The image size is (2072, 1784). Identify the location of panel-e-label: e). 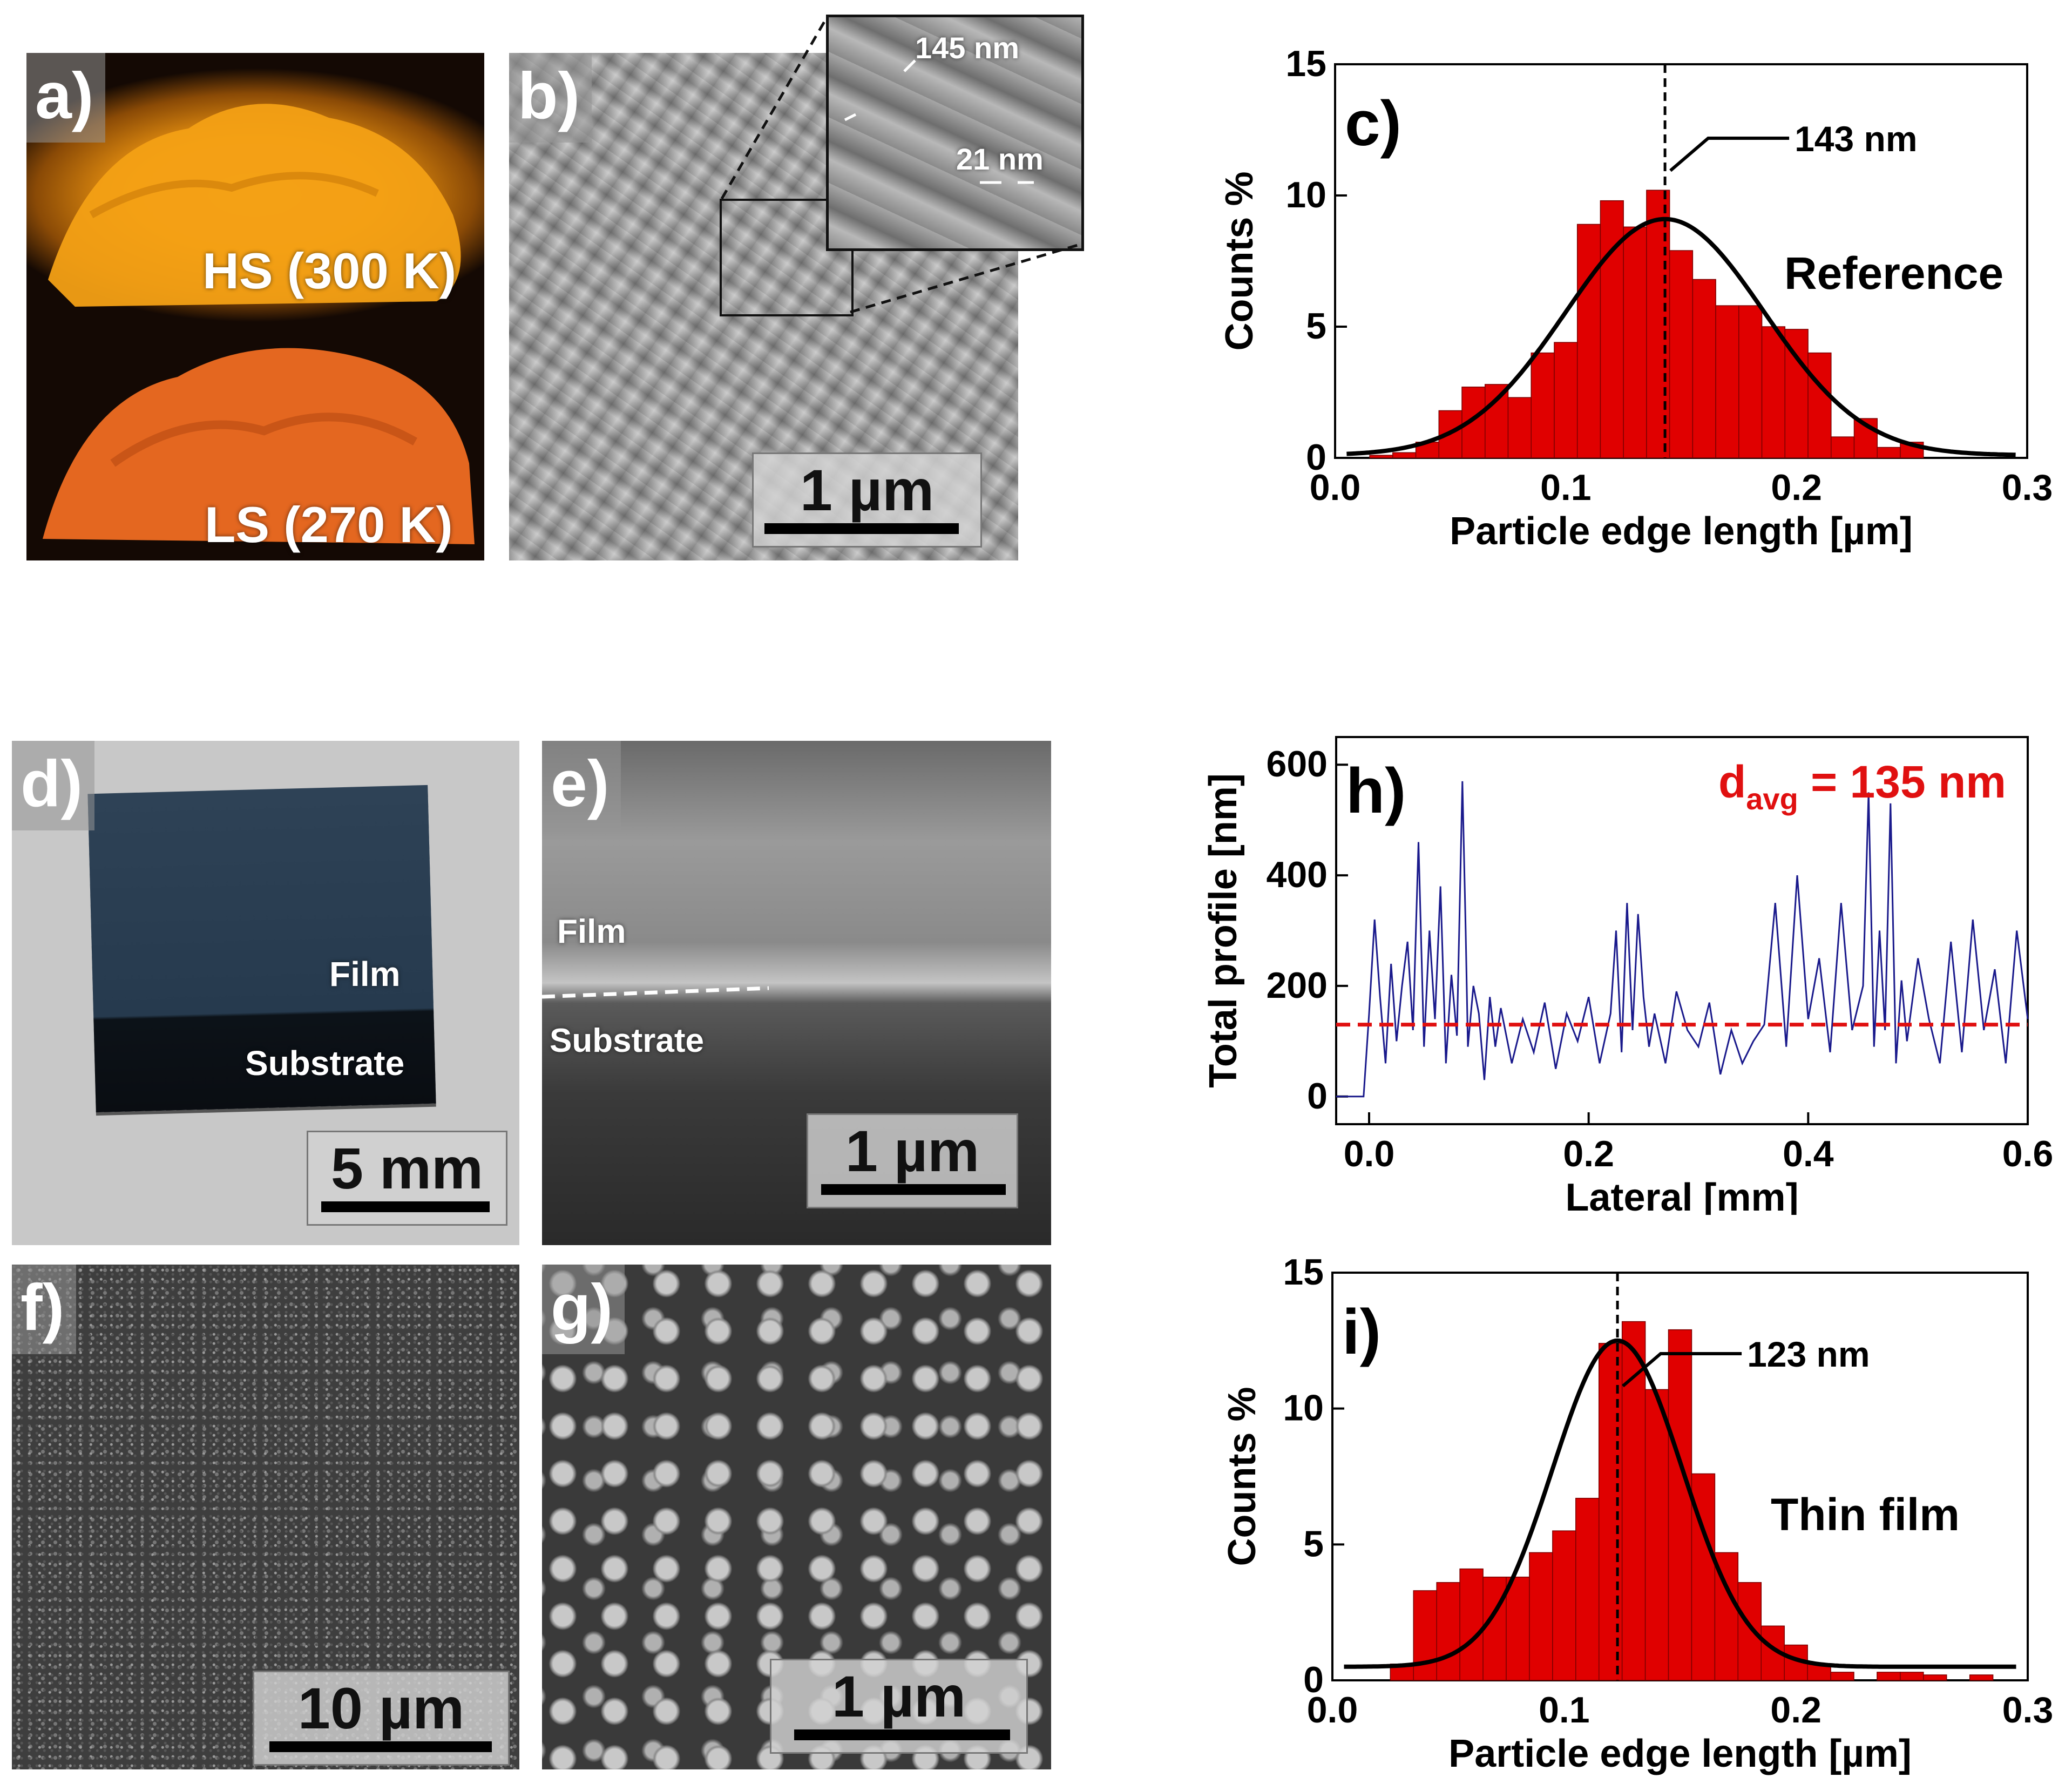
(581, 785).